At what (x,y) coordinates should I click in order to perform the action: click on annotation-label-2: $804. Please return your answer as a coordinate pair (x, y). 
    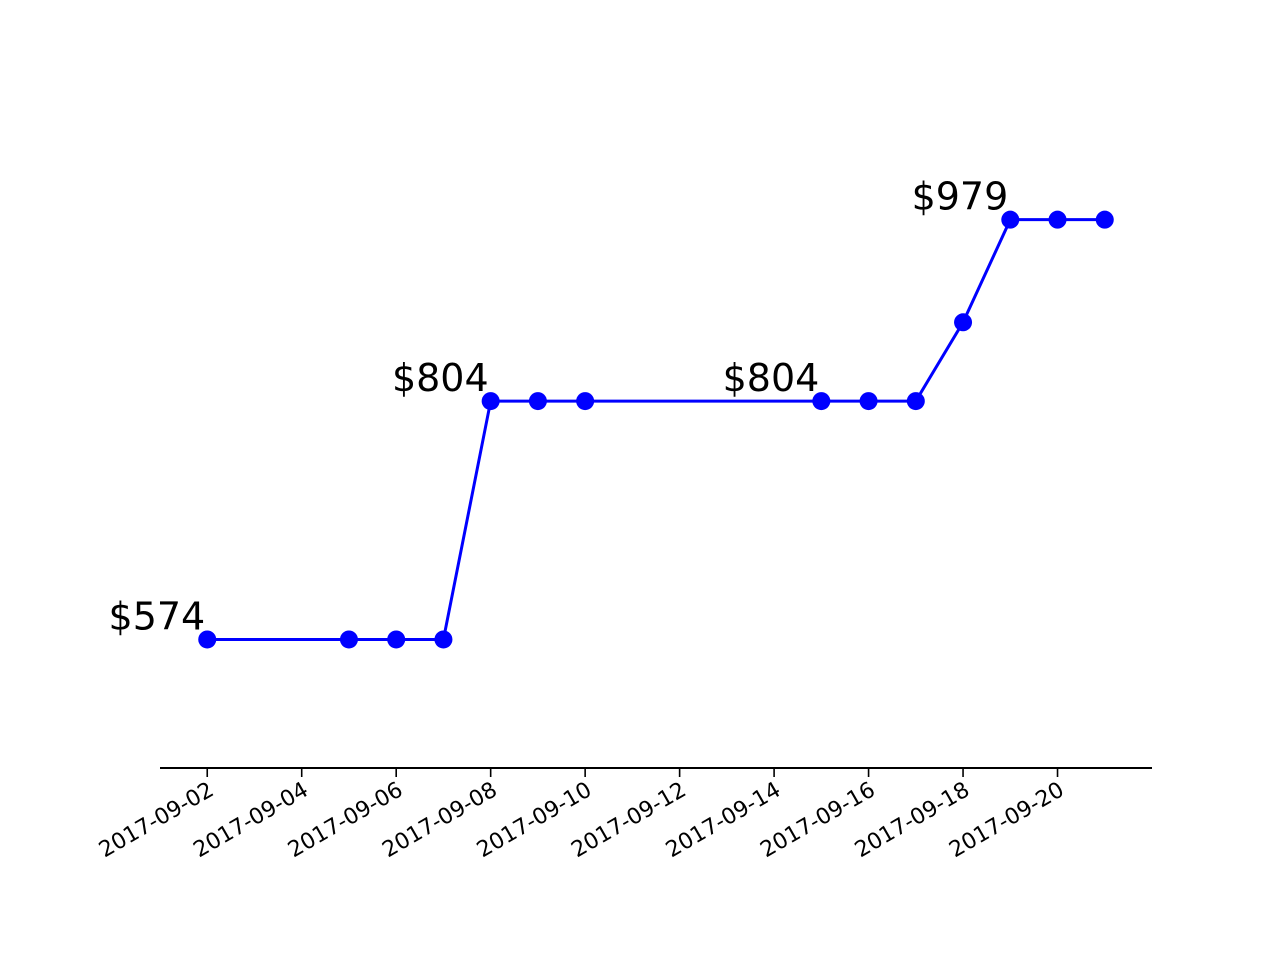
    Looking at the image, I should click on (771, 378).